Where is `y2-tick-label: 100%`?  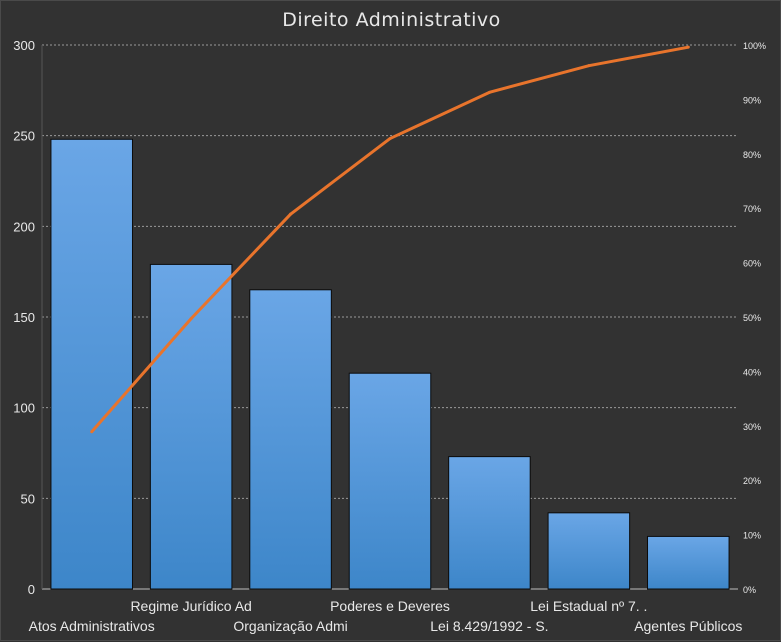
y2-tick-label: 100% is located at coordinates (754, 46).